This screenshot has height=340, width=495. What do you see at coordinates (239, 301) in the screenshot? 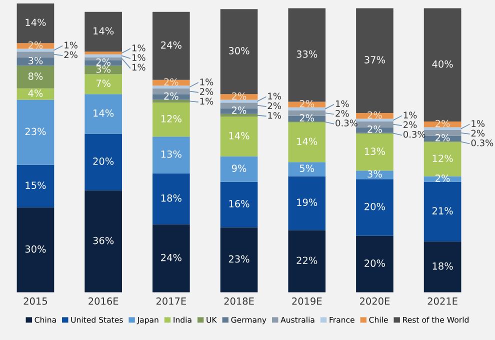
I see `x-tick-label: 2018E` at bounding box center [239, 301].